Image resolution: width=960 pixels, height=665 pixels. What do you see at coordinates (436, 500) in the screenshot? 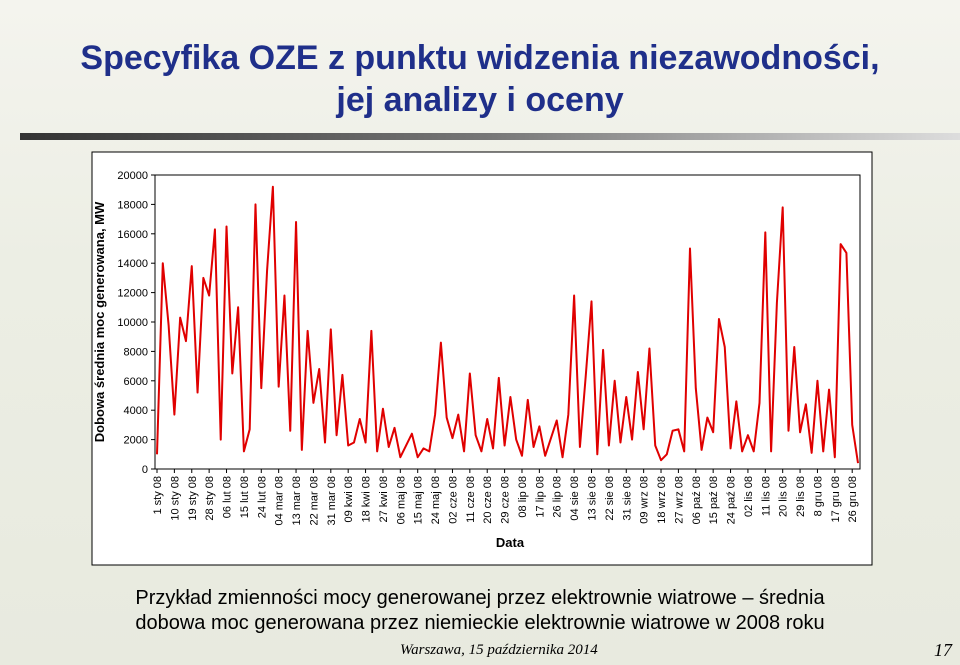
I see `x-tick-label: 24 maj 08` at bounding box center [436, 500].